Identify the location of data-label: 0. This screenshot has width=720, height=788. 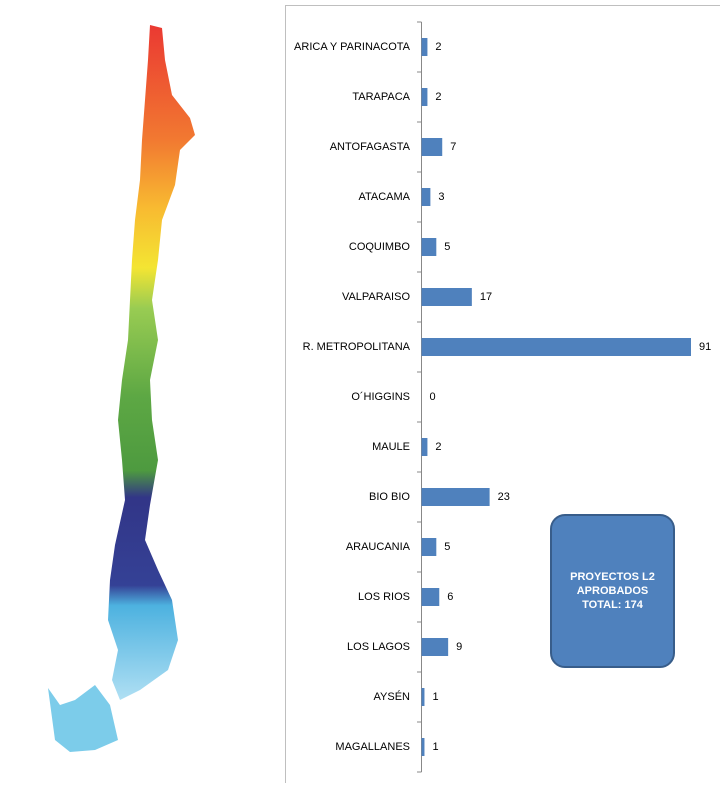
(433, 397).